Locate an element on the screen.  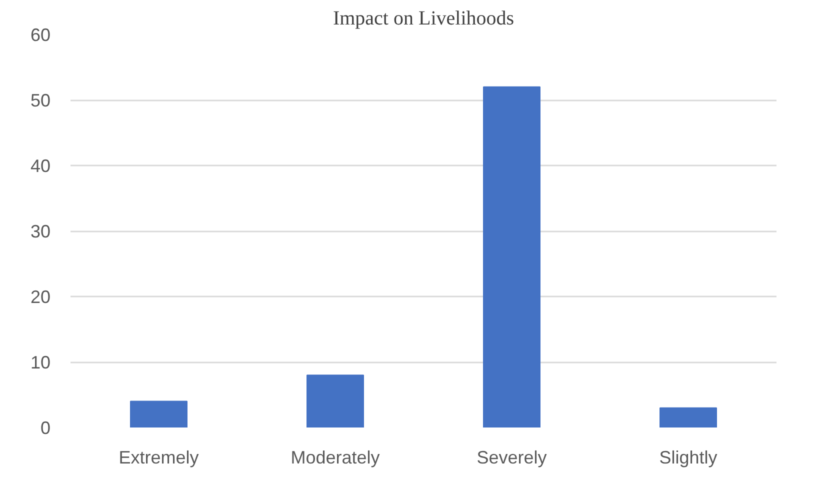
x-tick-label: Severely is located at coordinates (511, 458).